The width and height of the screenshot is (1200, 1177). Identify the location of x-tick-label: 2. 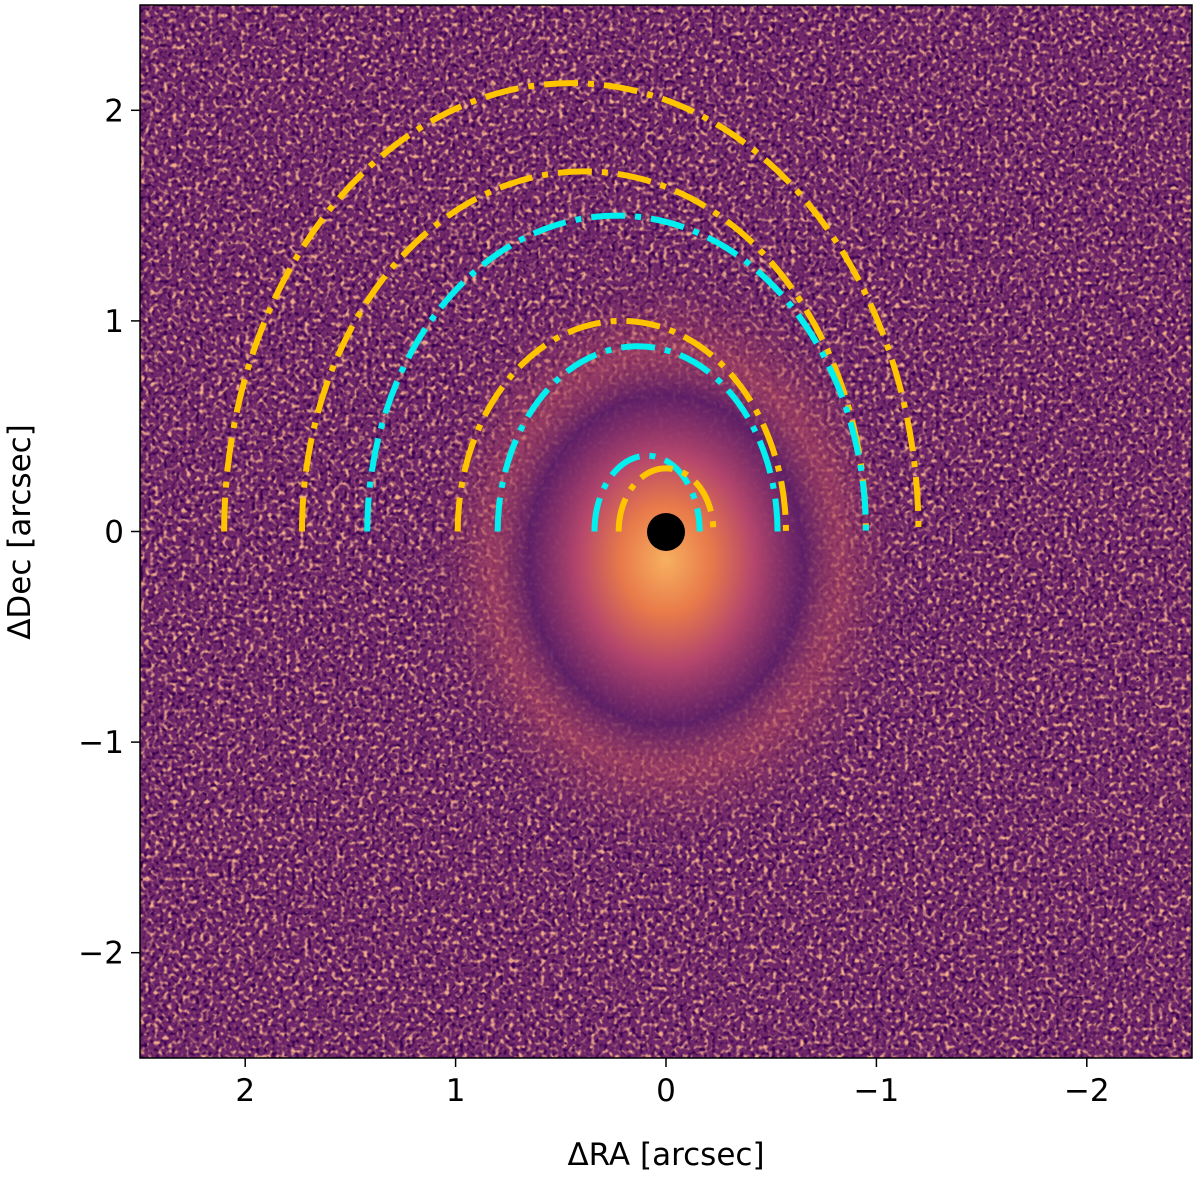
(245, 1091).